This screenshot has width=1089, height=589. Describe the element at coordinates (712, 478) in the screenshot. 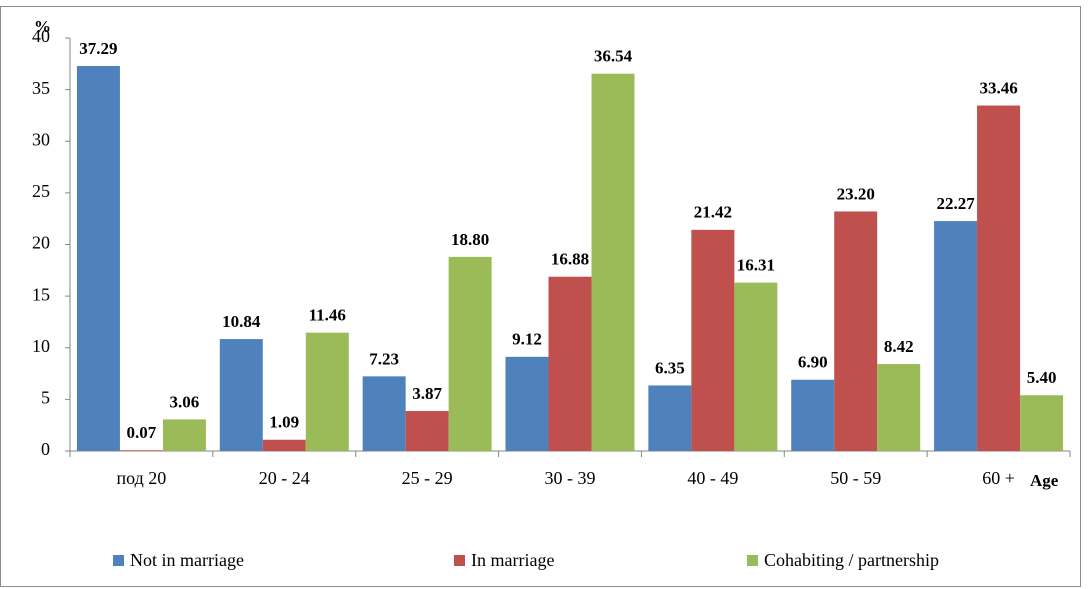

I see `x-tick-label: 40 - 49` at that location.